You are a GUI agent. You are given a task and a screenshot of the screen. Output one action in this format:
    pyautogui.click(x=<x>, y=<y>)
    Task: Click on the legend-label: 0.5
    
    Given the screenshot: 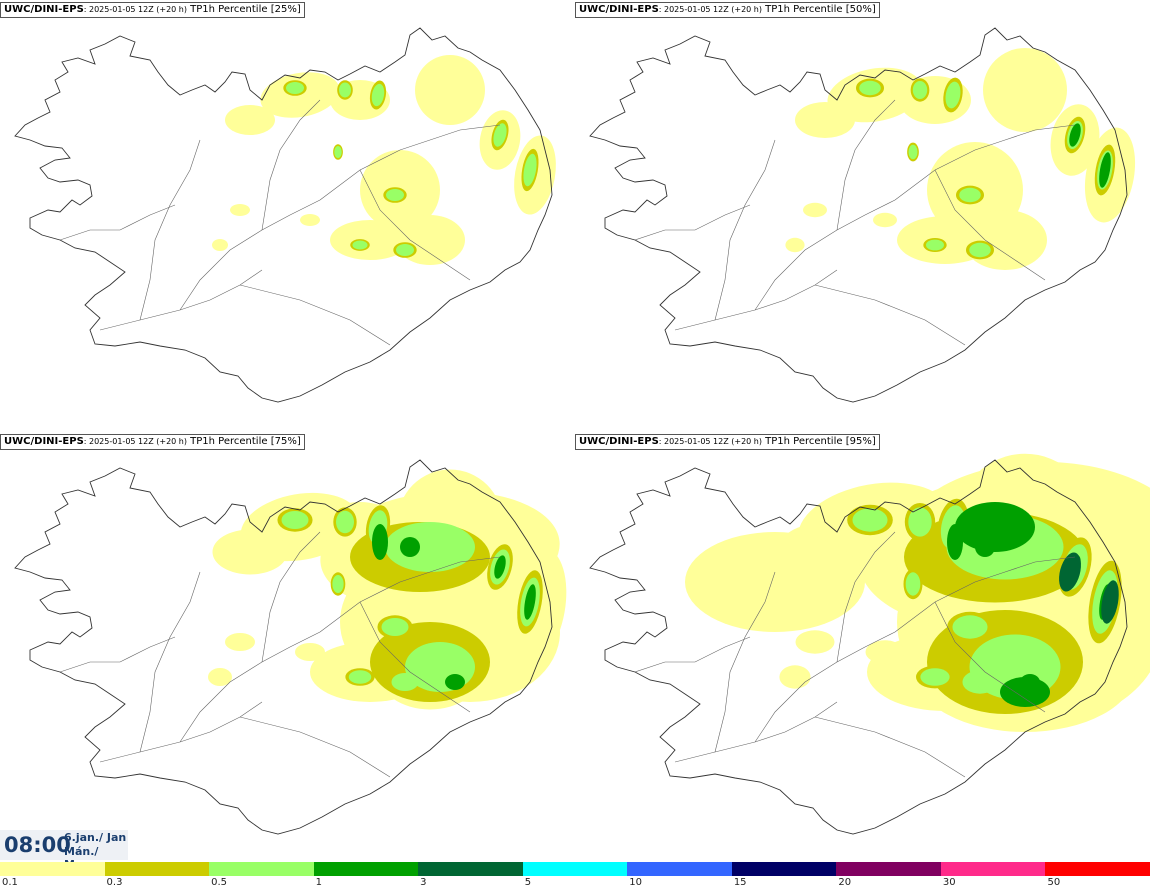 What is the action you would take?
    pyautogui.click(x=219, y=882)
    